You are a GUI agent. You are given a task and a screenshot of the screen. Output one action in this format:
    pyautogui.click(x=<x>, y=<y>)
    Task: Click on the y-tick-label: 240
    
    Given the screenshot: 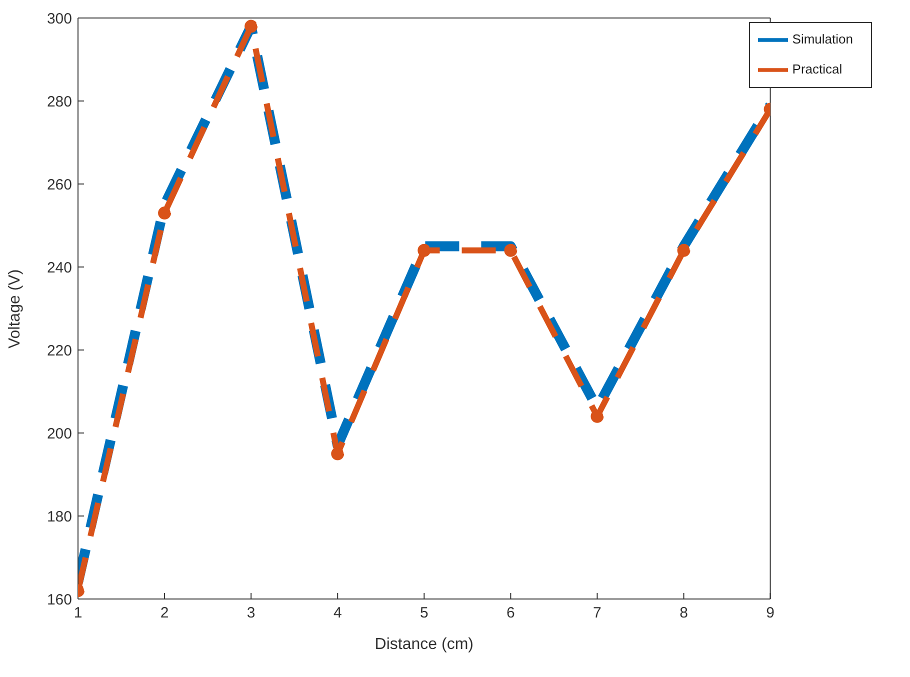 What is the action you would take?
    pyautogui.click(x=59, y=267)
    